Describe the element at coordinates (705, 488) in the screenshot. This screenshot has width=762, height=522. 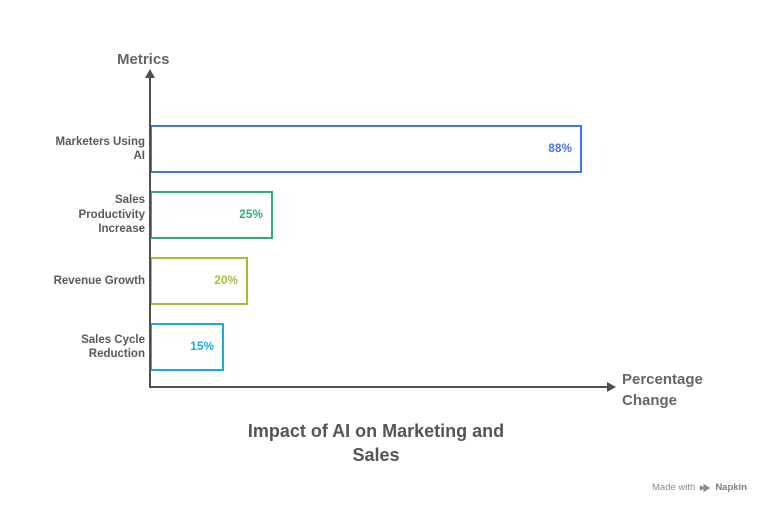
I see `napkin-logo-icon` at that location.